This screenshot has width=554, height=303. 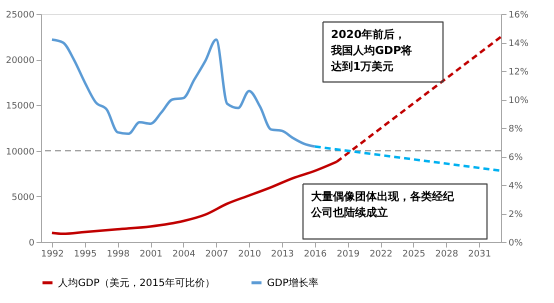 What do you see at coordinates (151, 255) in the screenshot?
I see `x-tick-label: 2001` at bounding box center [151, 255].